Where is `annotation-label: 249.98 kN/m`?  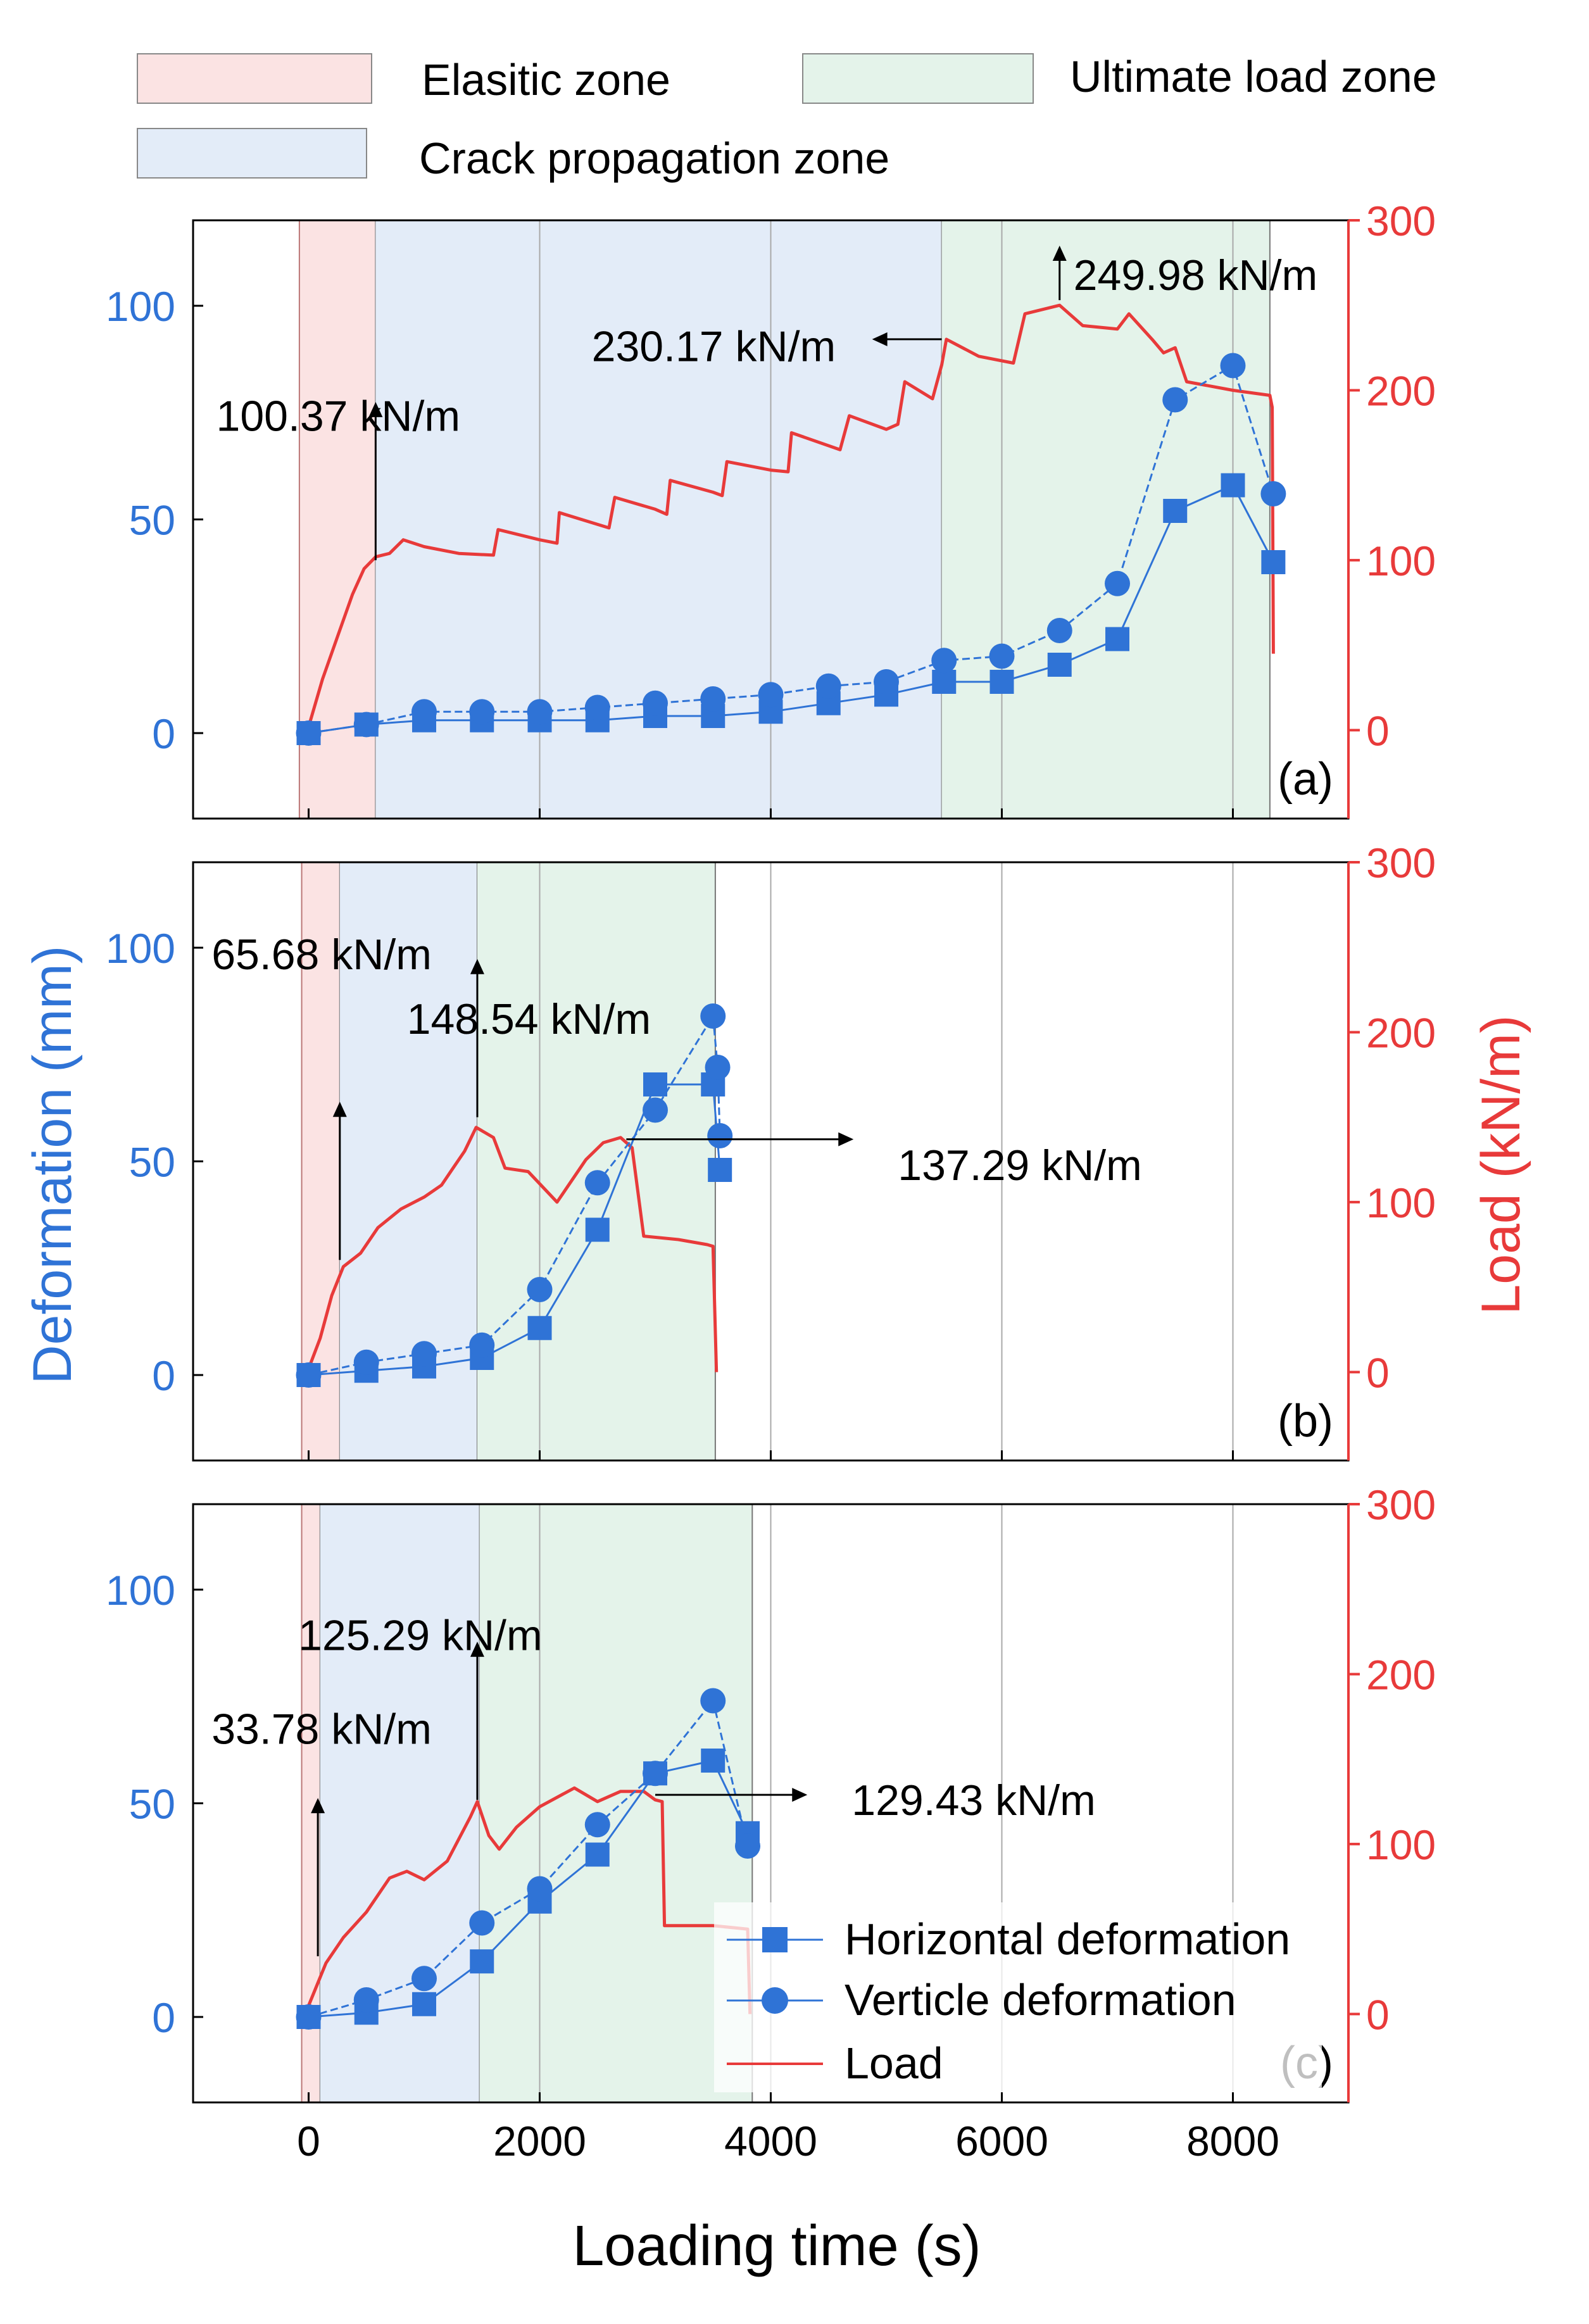 annotation-label: 249.98 kN/m is located at coordinates (1196, 275).